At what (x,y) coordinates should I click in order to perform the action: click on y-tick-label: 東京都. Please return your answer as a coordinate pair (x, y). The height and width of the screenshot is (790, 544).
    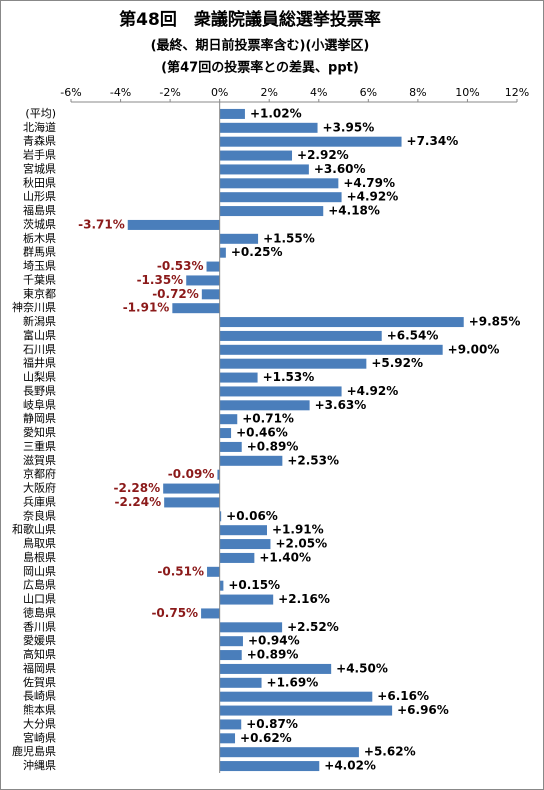
    Looking at the image, I should click on (39, 293).